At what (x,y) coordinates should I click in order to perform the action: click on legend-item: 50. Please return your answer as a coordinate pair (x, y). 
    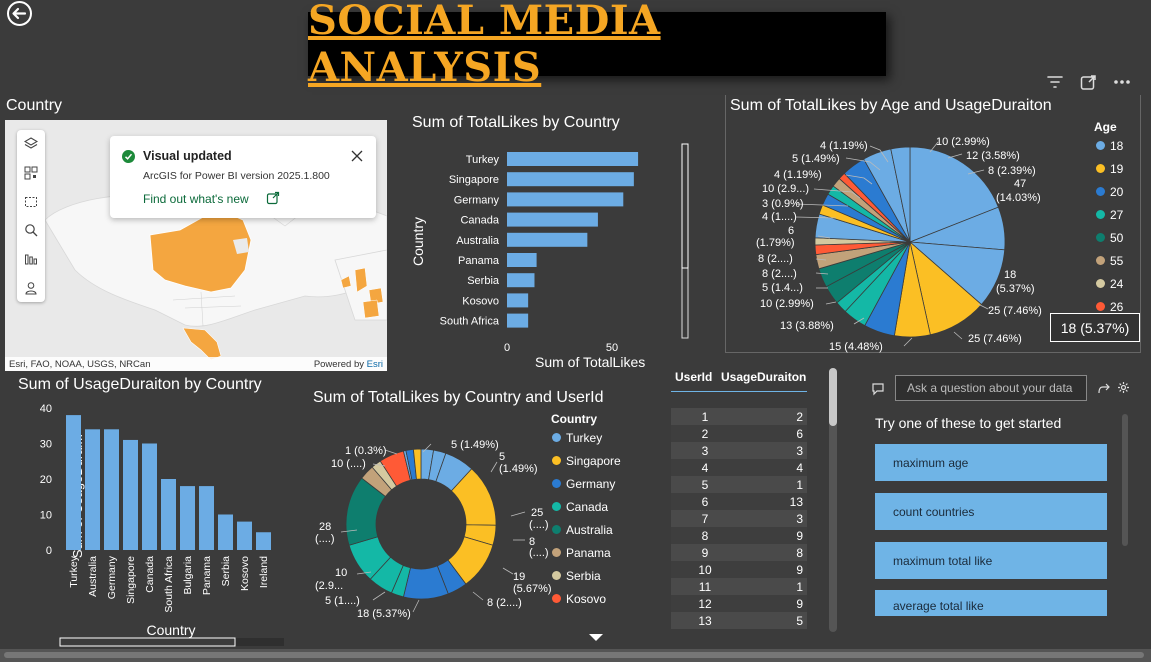
    Looking at the image, I should click on (1116, 237).